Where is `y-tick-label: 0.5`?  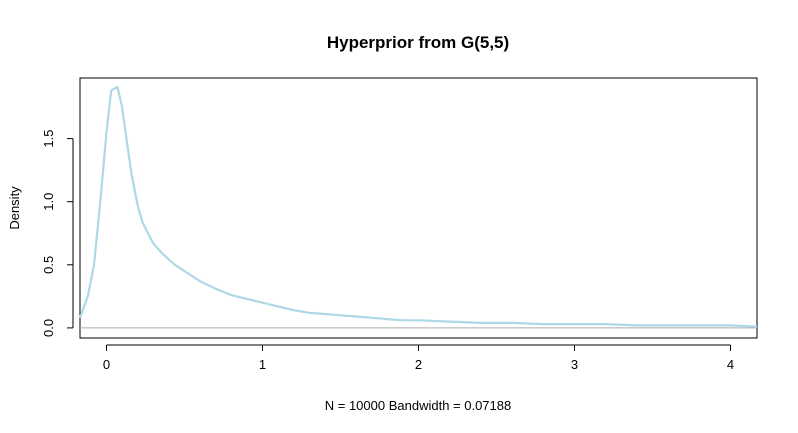 y-tick-label: 0.5 is located at coordinates (48, 265).